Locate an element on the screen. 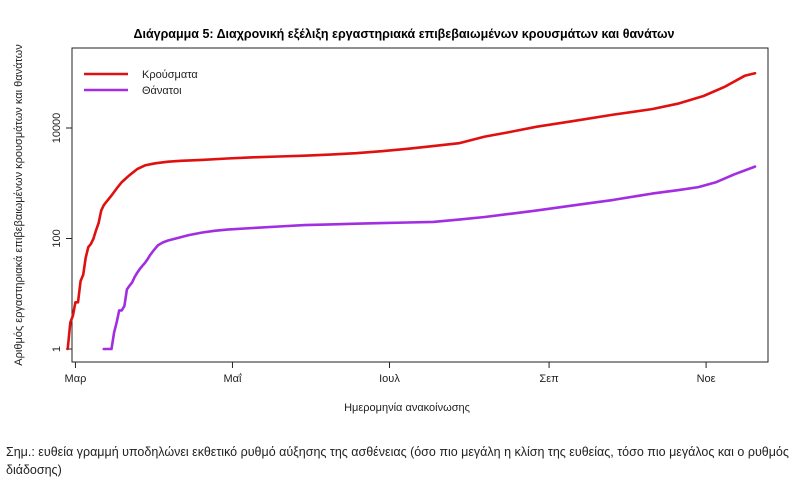  legend-label: Κρούσματα is located at coordinates (170, 75).